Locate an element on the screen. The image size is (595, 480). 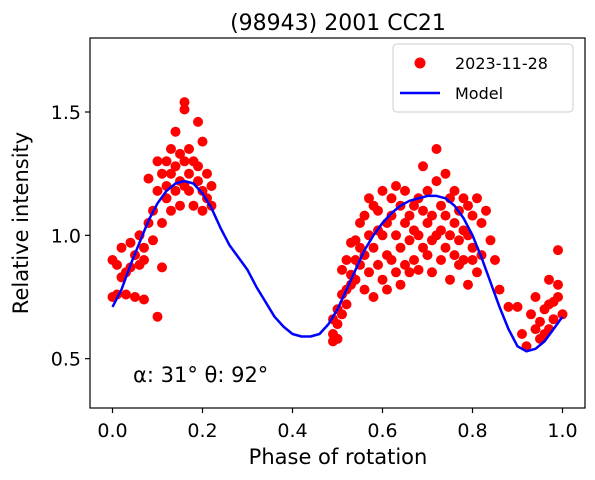
geometry-annotation: α: 31° θ: 92° is located at coordinates (200, 375).